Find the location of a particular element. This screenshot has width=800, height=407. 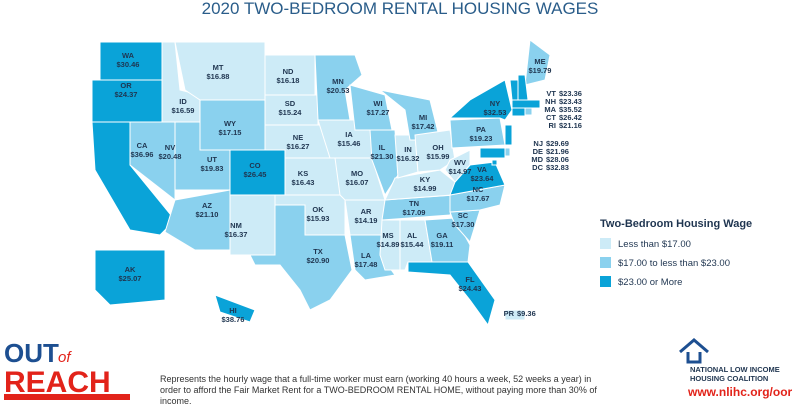

state-abbr: AL is located at coordinates (412, 235).